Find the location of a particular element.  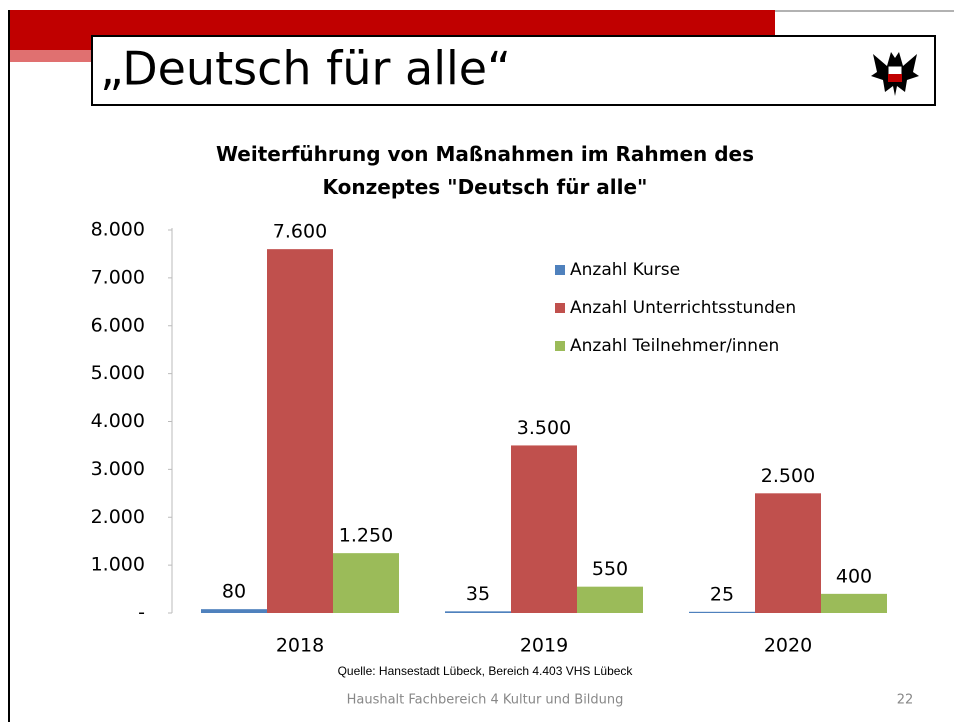

y-tick-label: - is located at coordinates (141, 613).